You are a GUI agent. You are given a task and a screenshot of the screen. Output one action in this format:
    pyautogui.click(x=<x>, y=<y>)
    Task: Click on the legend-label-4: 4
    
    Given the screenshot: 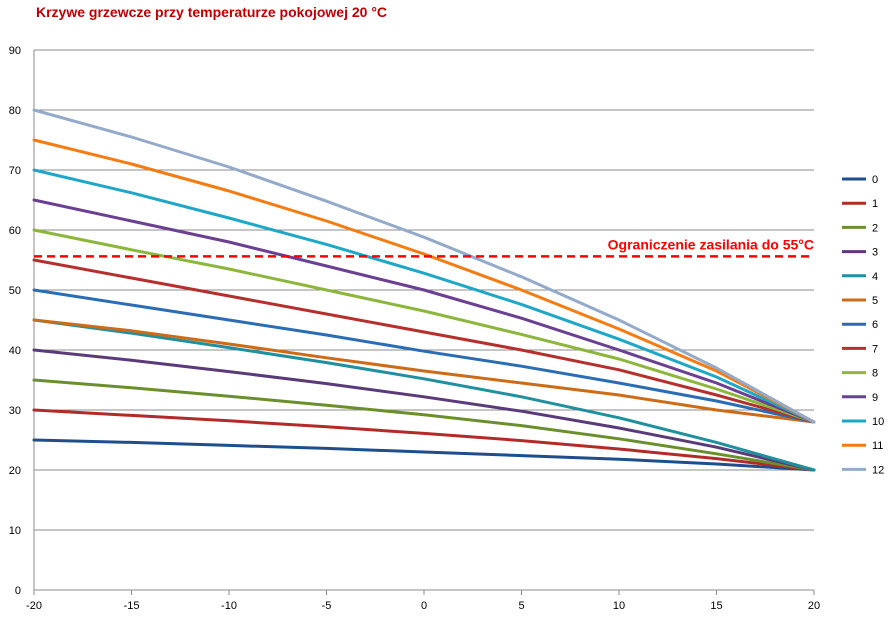 What is the action you would take?
    pyautogui.click(x=875, y=277)
    